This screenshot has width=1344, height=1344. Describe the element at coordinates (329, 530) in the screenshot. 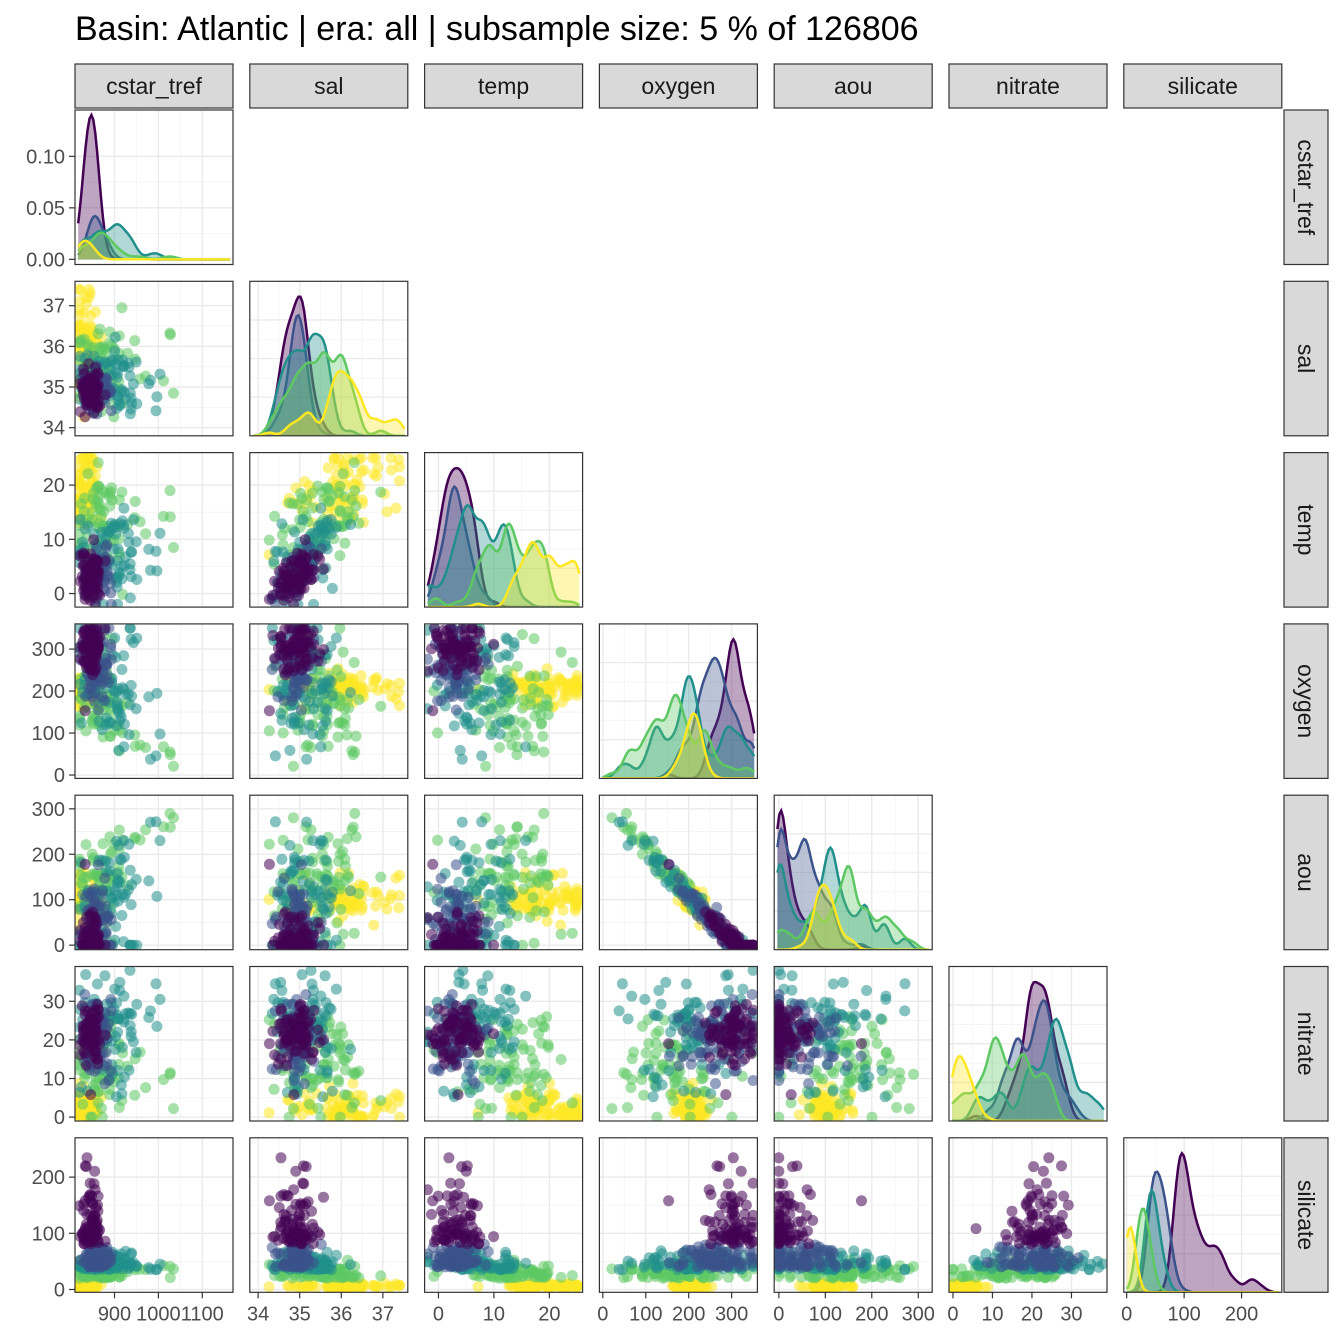

I see `panel-sal-vs-temp` at that location.